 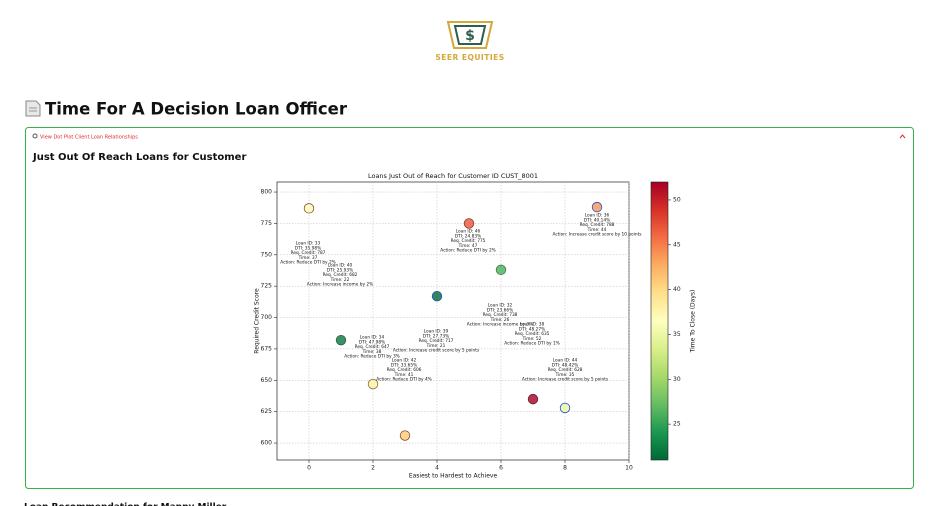 What do you see at coordinates (500, 310) in the screenshot?
I see `annotation: DTI: 23.66%` at bounding box center [500, 310].